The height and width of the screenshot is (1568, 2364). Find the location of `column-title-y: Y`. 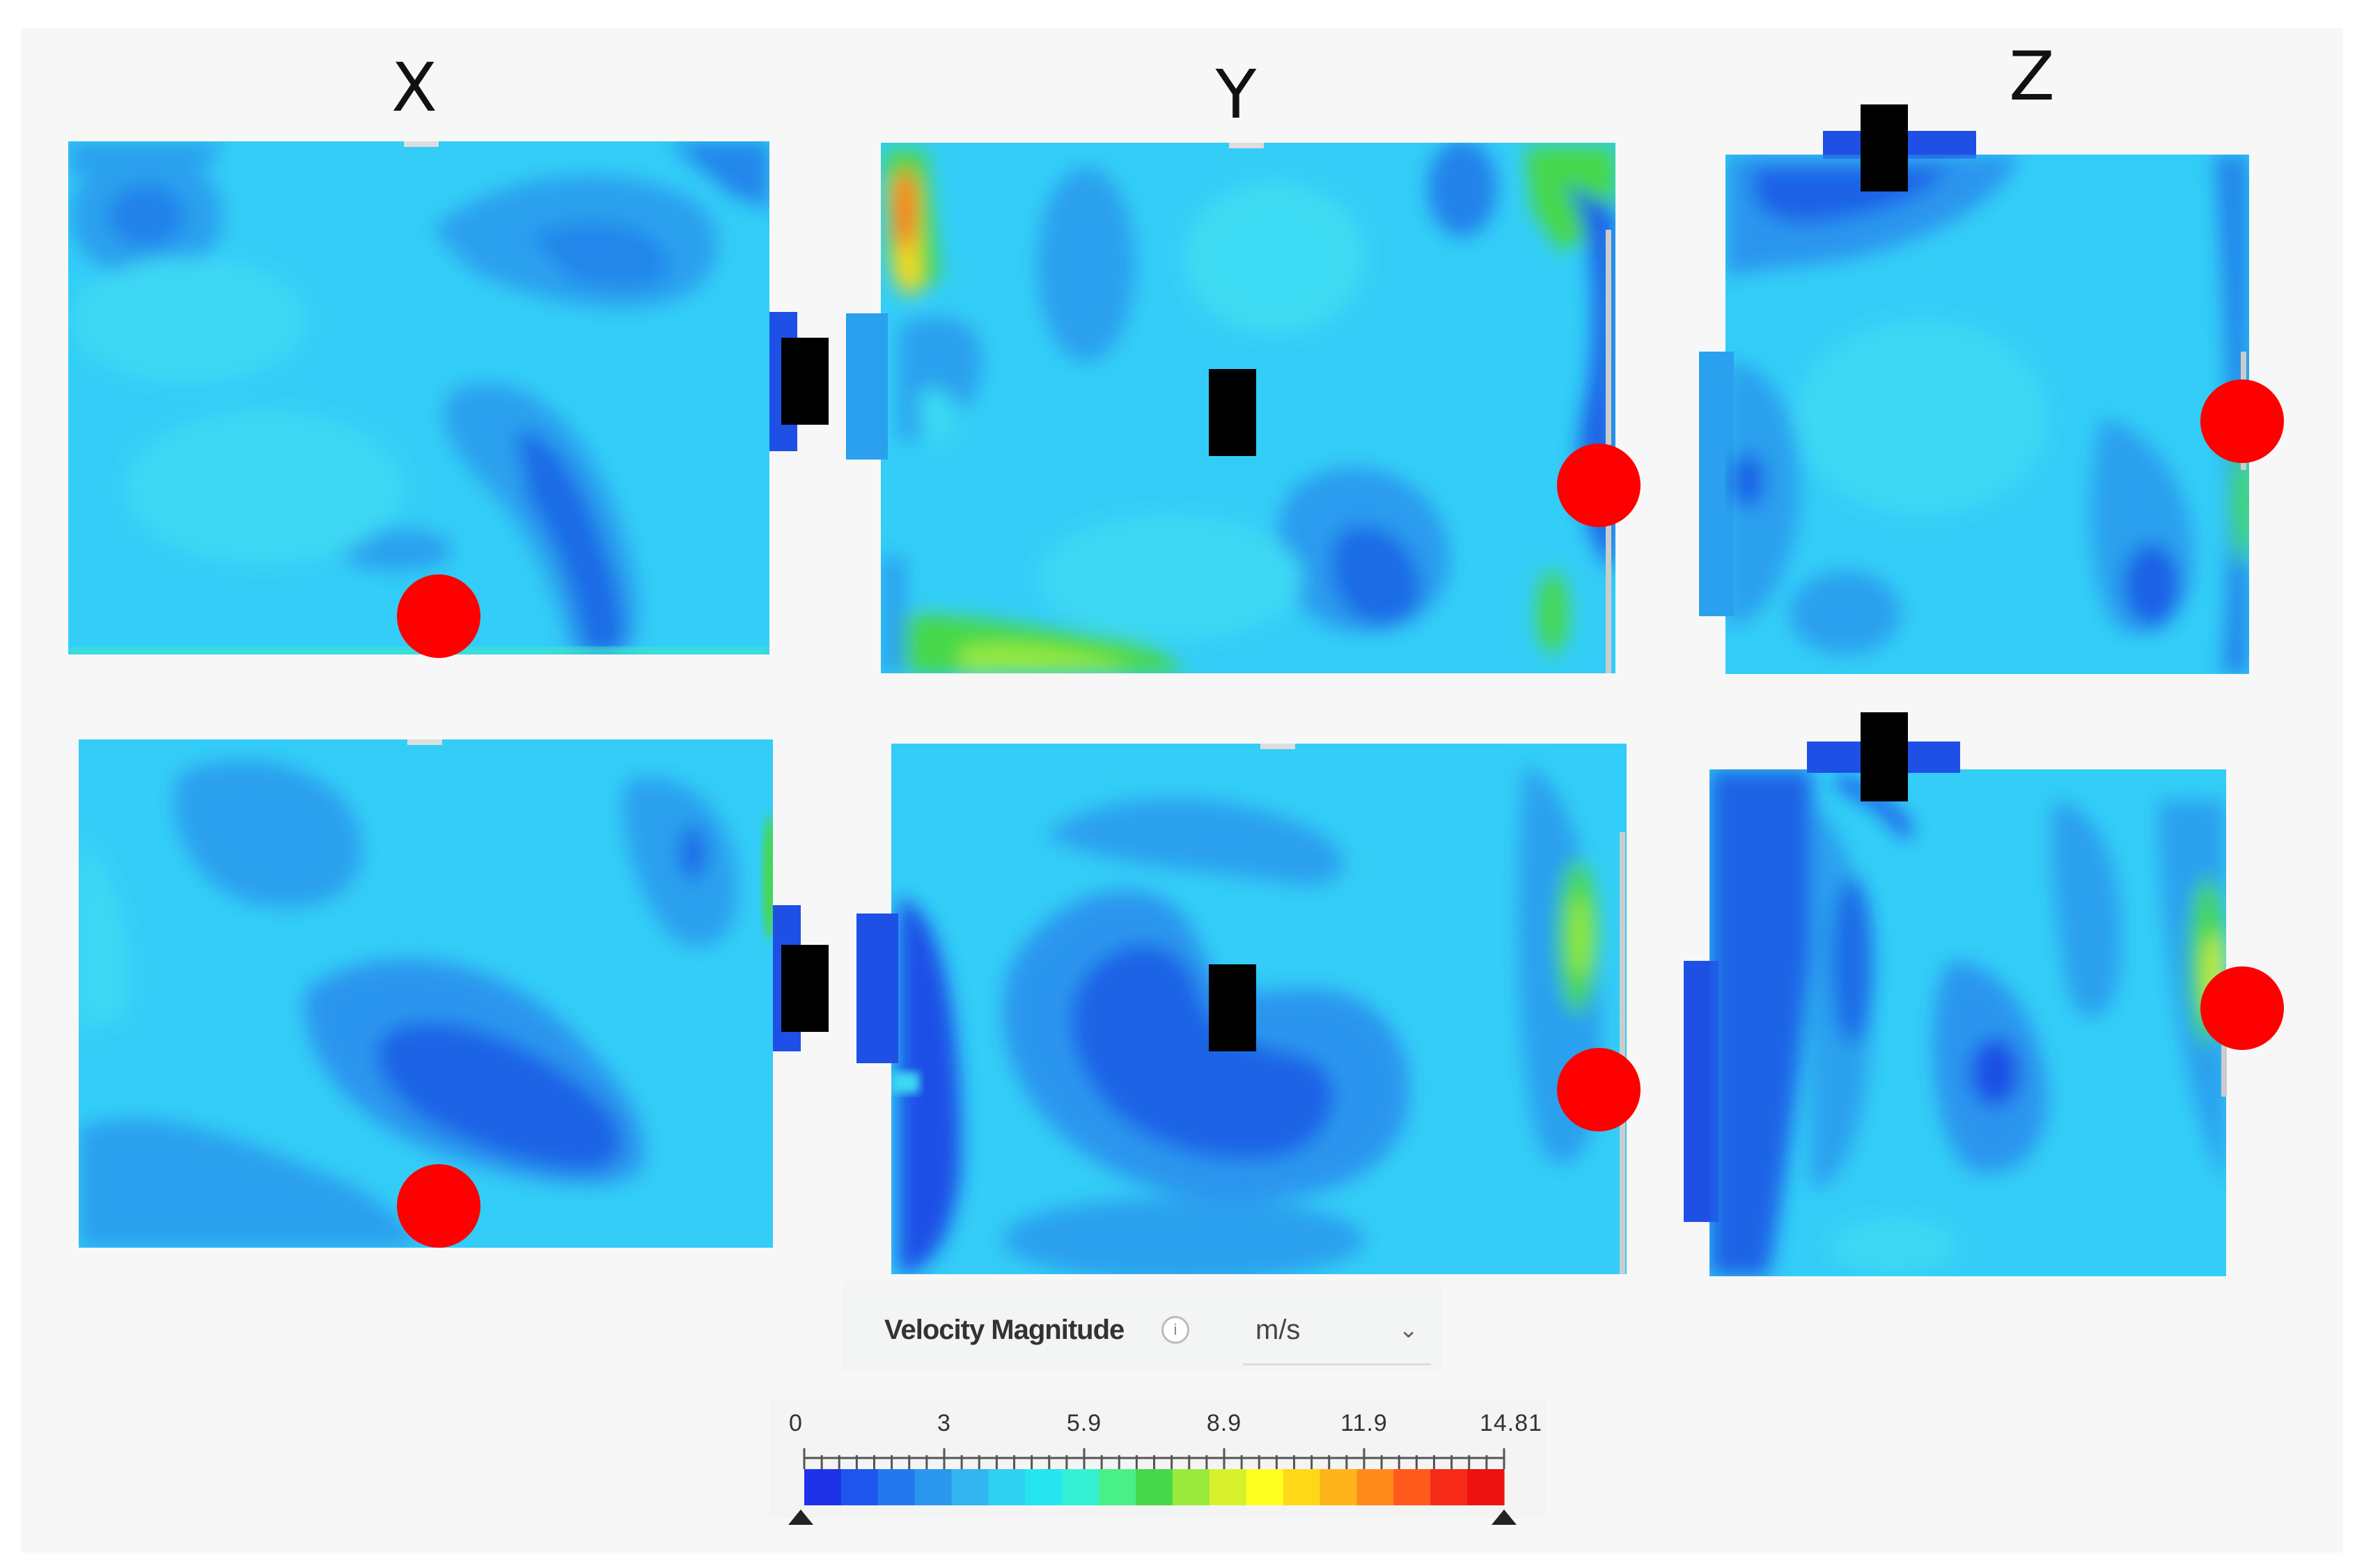

column-title-y: Y is located at coordinates (1236, 95).